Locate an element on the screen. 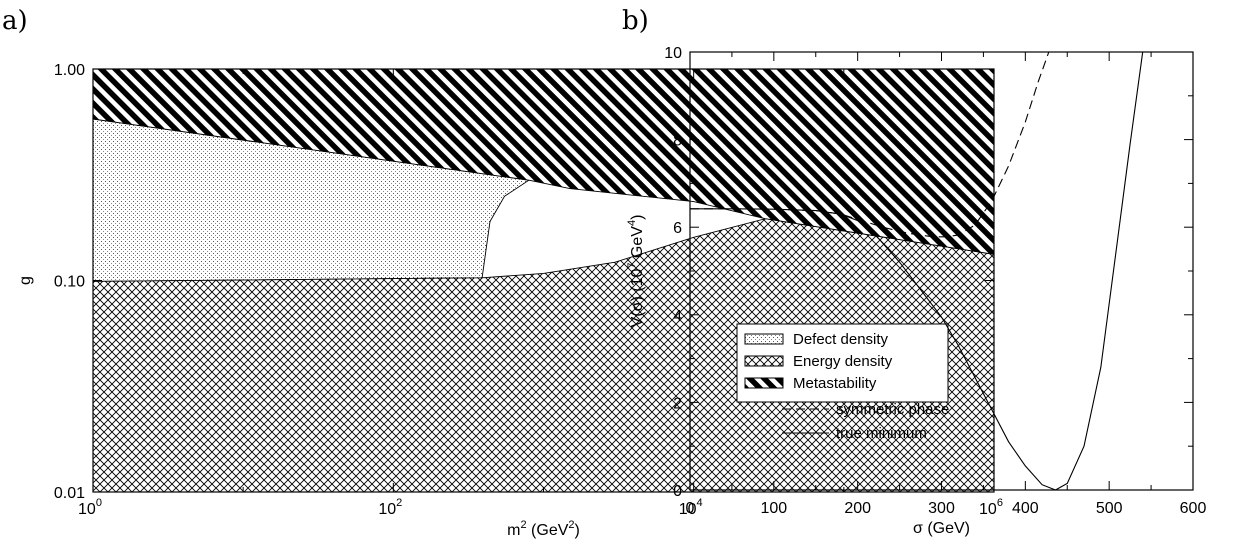 The width and height of the screenshot is (1239, 542). x-tick-label: 600 is located at coordinates (1193, 508).